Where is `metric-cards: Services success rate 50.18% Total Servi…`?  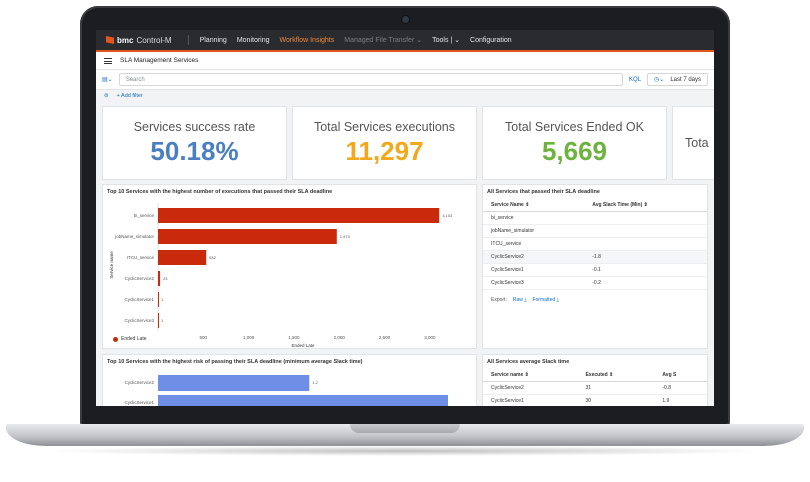 metric-cards: Services success rate 50.18% Total Servi… is located at coordinates (405, 143).